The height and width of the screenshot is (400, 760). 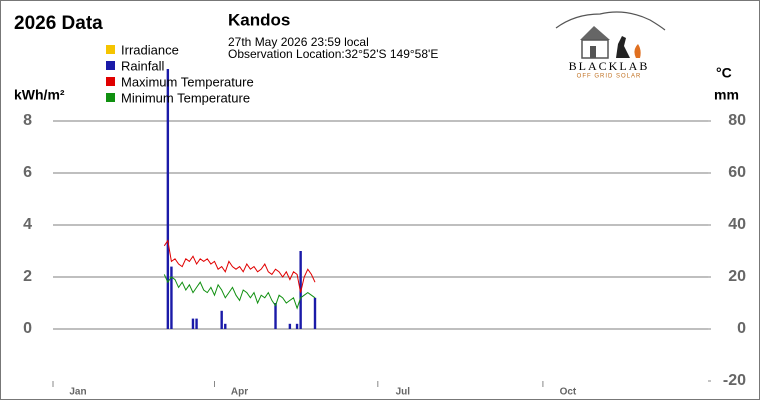 I want to click on y-tick-label: 4, so click(x=27, y=224).